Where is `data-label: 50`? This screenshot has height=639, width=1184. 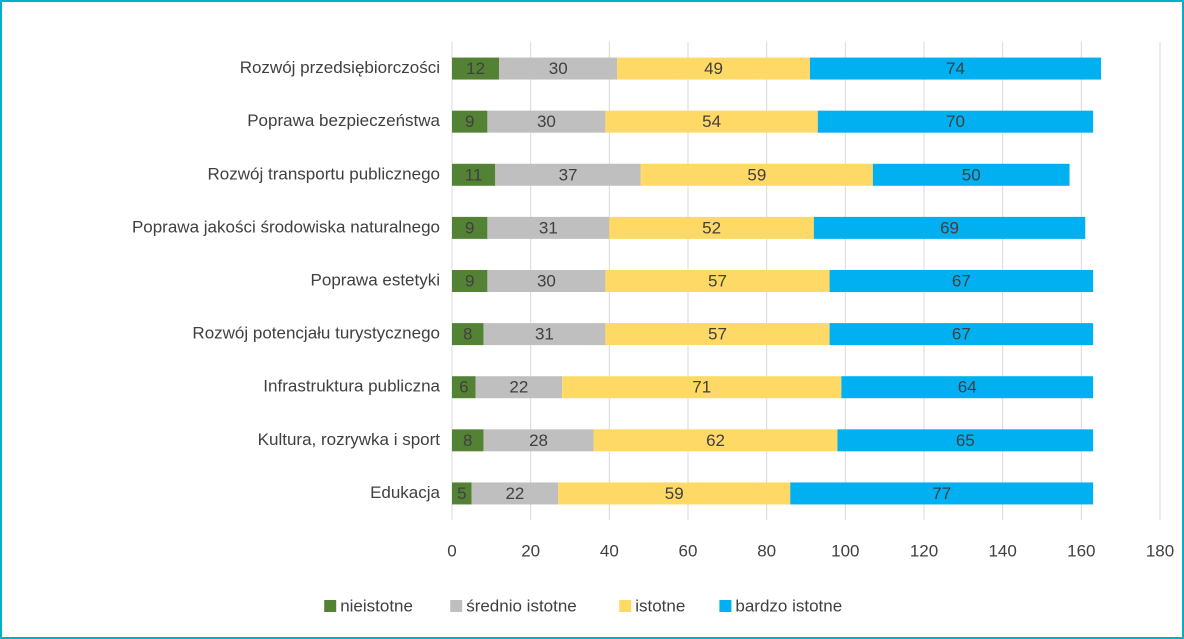
data-label: 50 is located at coordinates (971, 174).